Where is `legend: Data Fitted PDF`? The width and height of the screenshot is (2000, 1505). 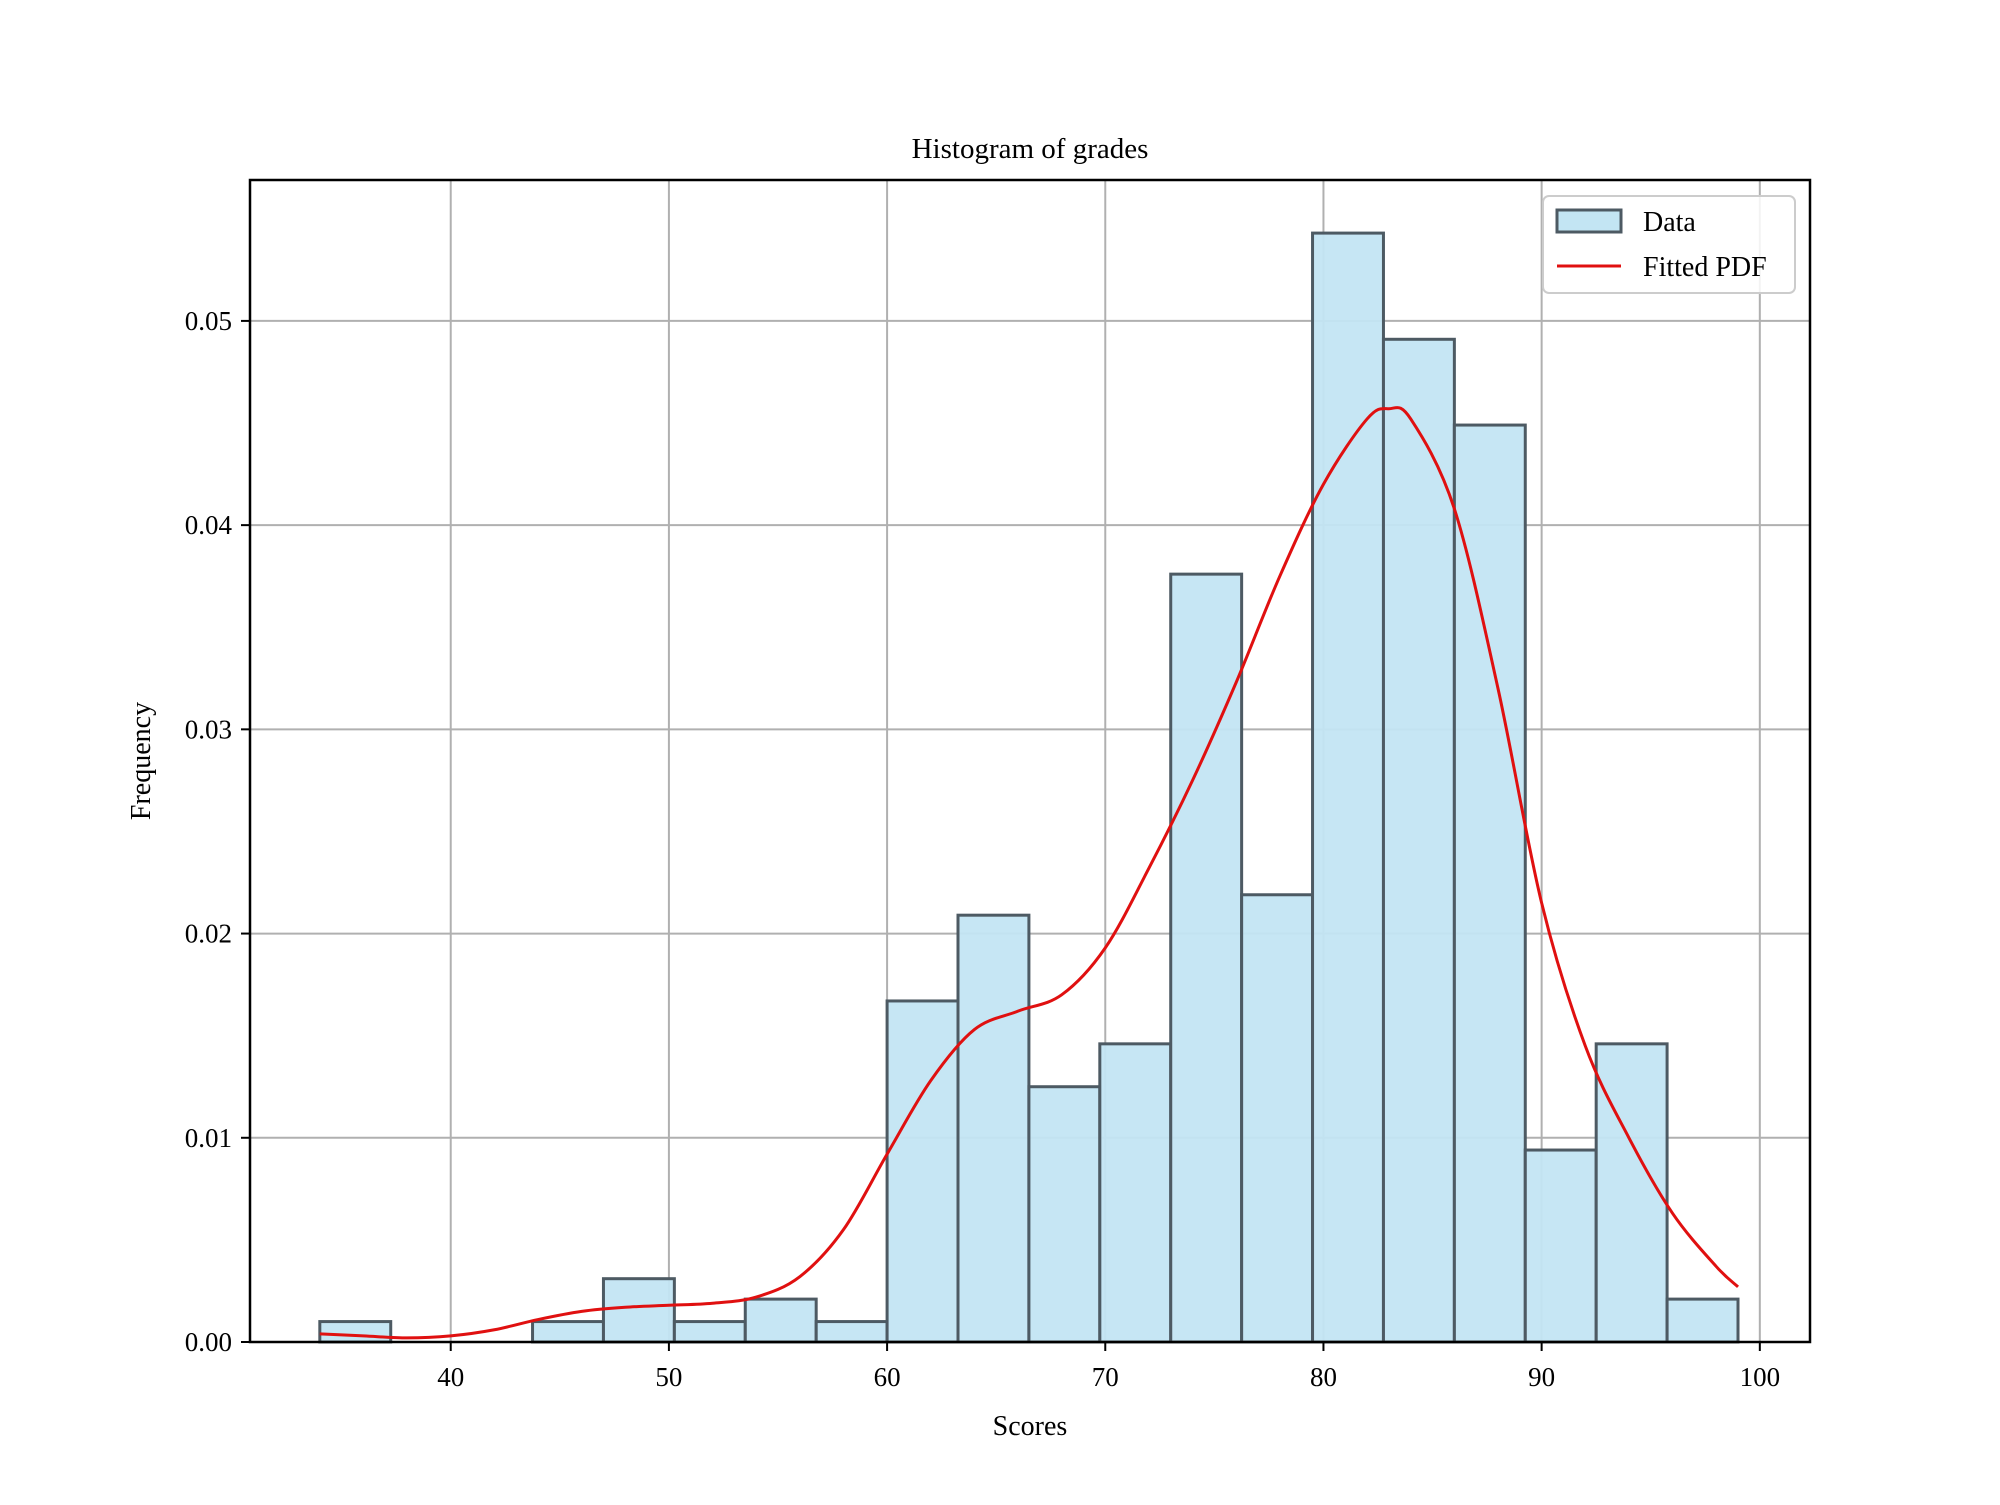
legend: Data Fitted PDF is located at coordinates (1669, 244).